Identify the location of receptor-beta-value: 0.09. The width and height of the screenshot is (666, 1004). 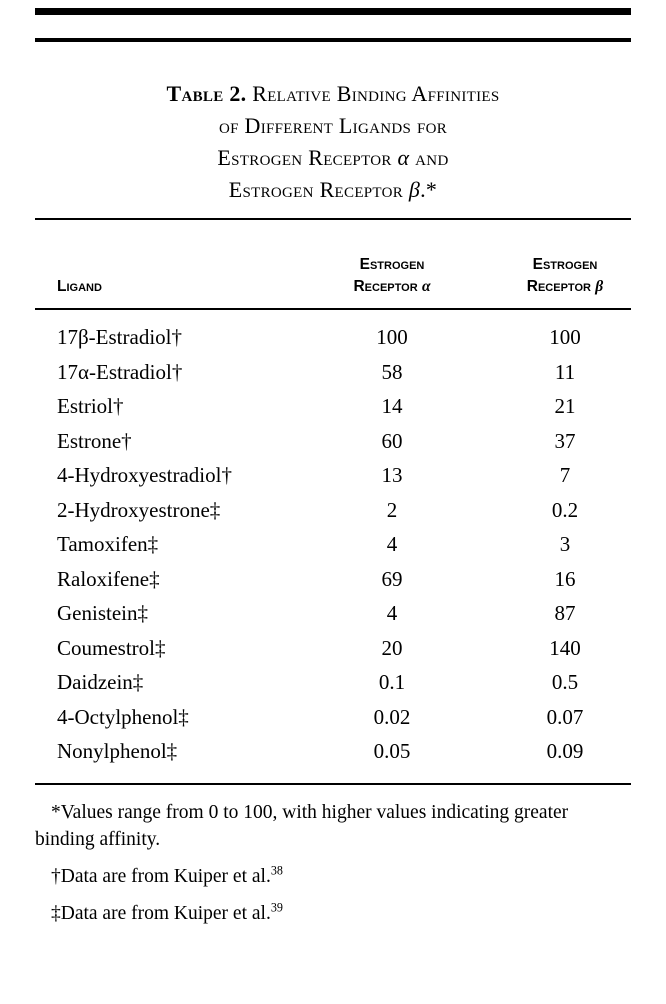
(565, 751).